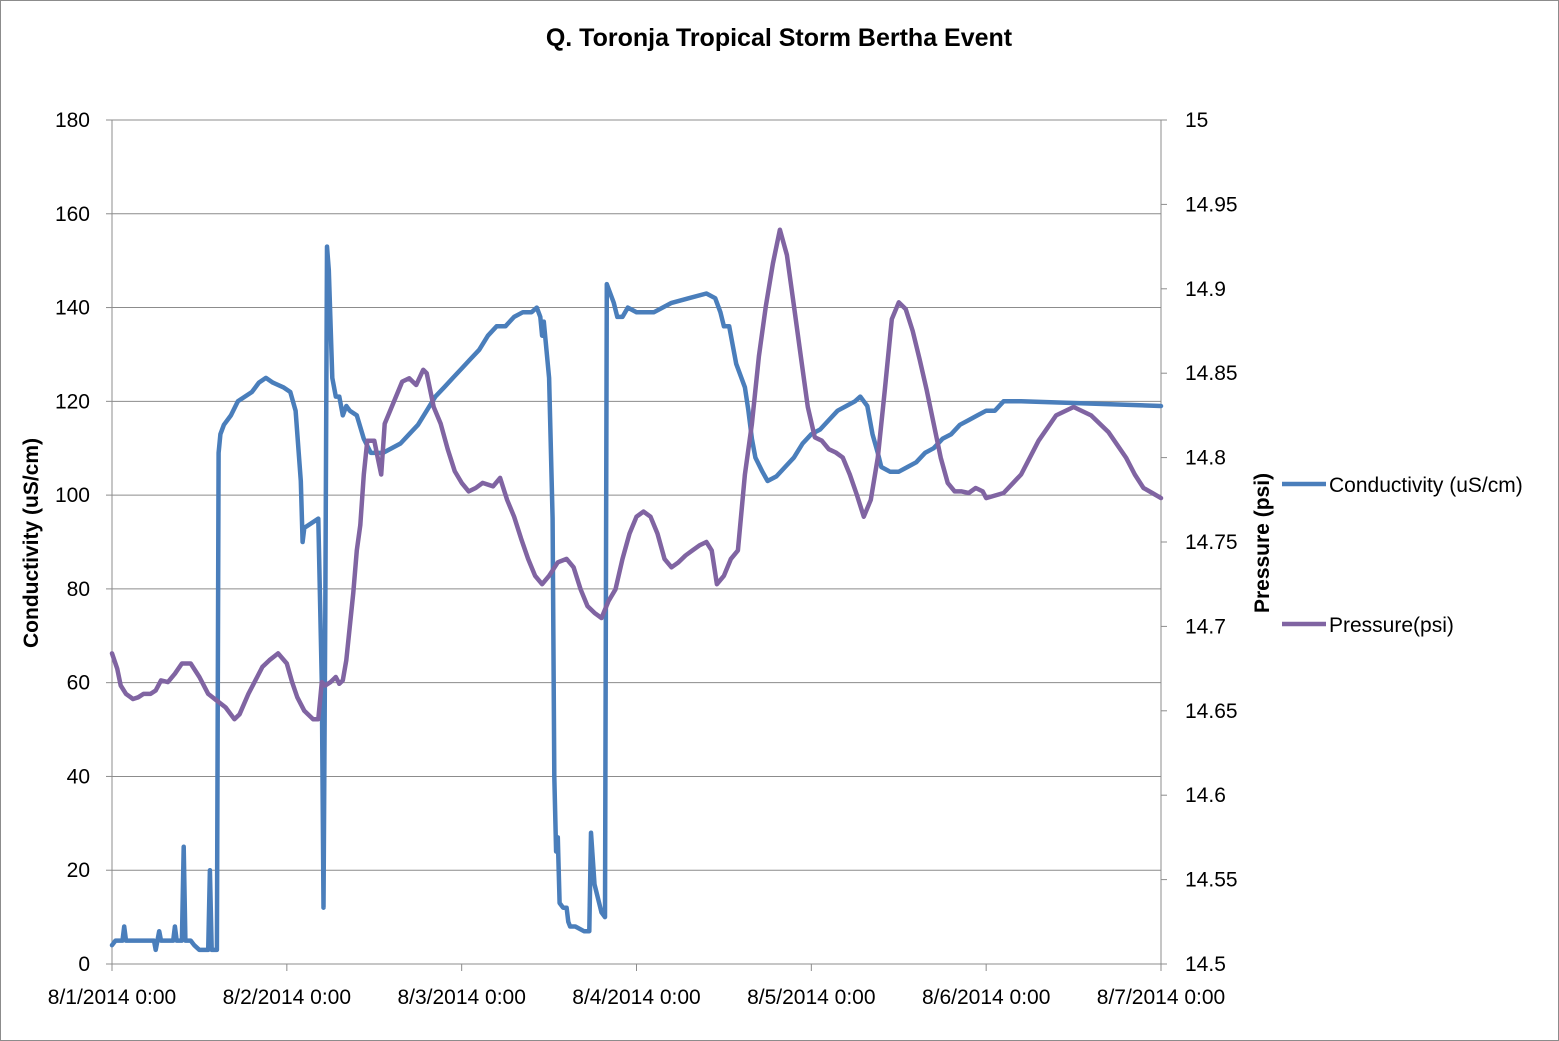  Describe the element at coordinates (986, 997) in the screenshot. I see `x-tick-label: 8/6/2014 0:00` at that location.